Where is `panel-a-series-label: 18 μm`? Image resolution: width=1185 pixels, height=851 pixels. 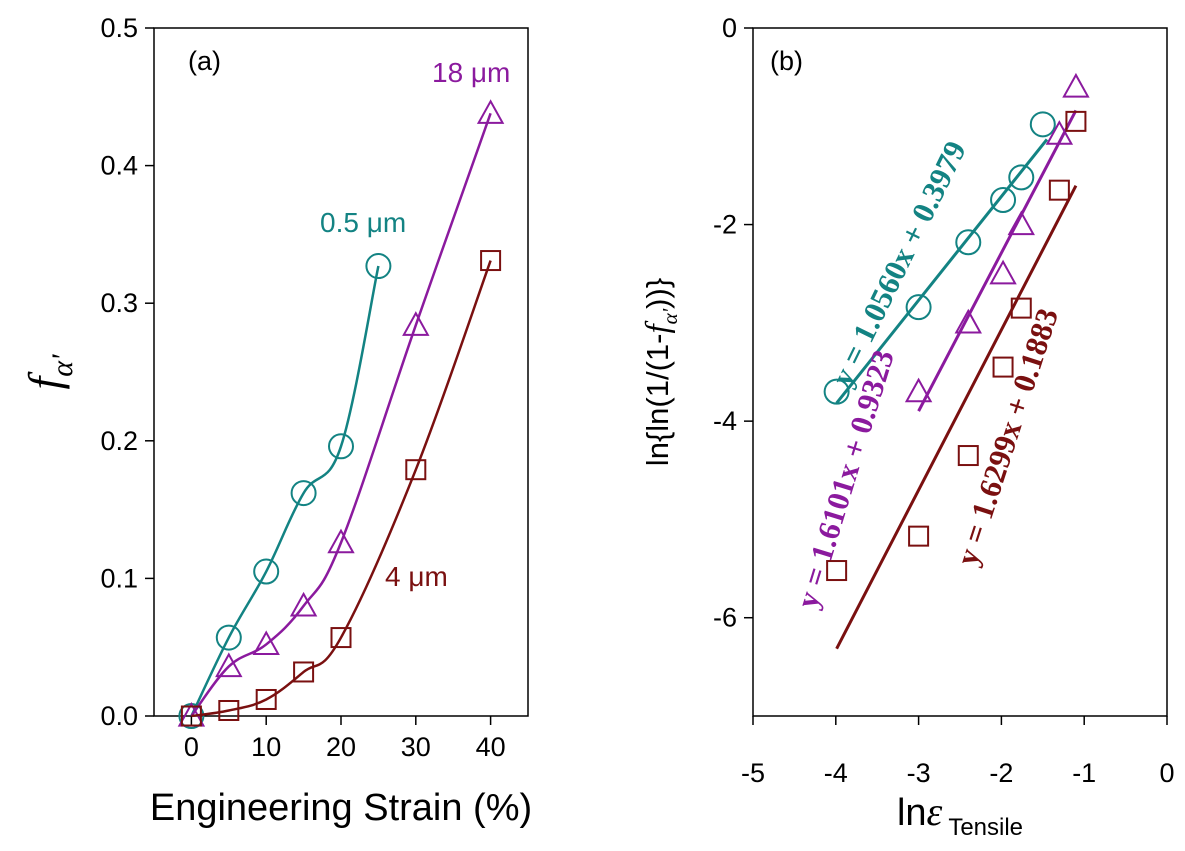
panel-a-series-label: 18 μm is located at coordinates (471, 72).